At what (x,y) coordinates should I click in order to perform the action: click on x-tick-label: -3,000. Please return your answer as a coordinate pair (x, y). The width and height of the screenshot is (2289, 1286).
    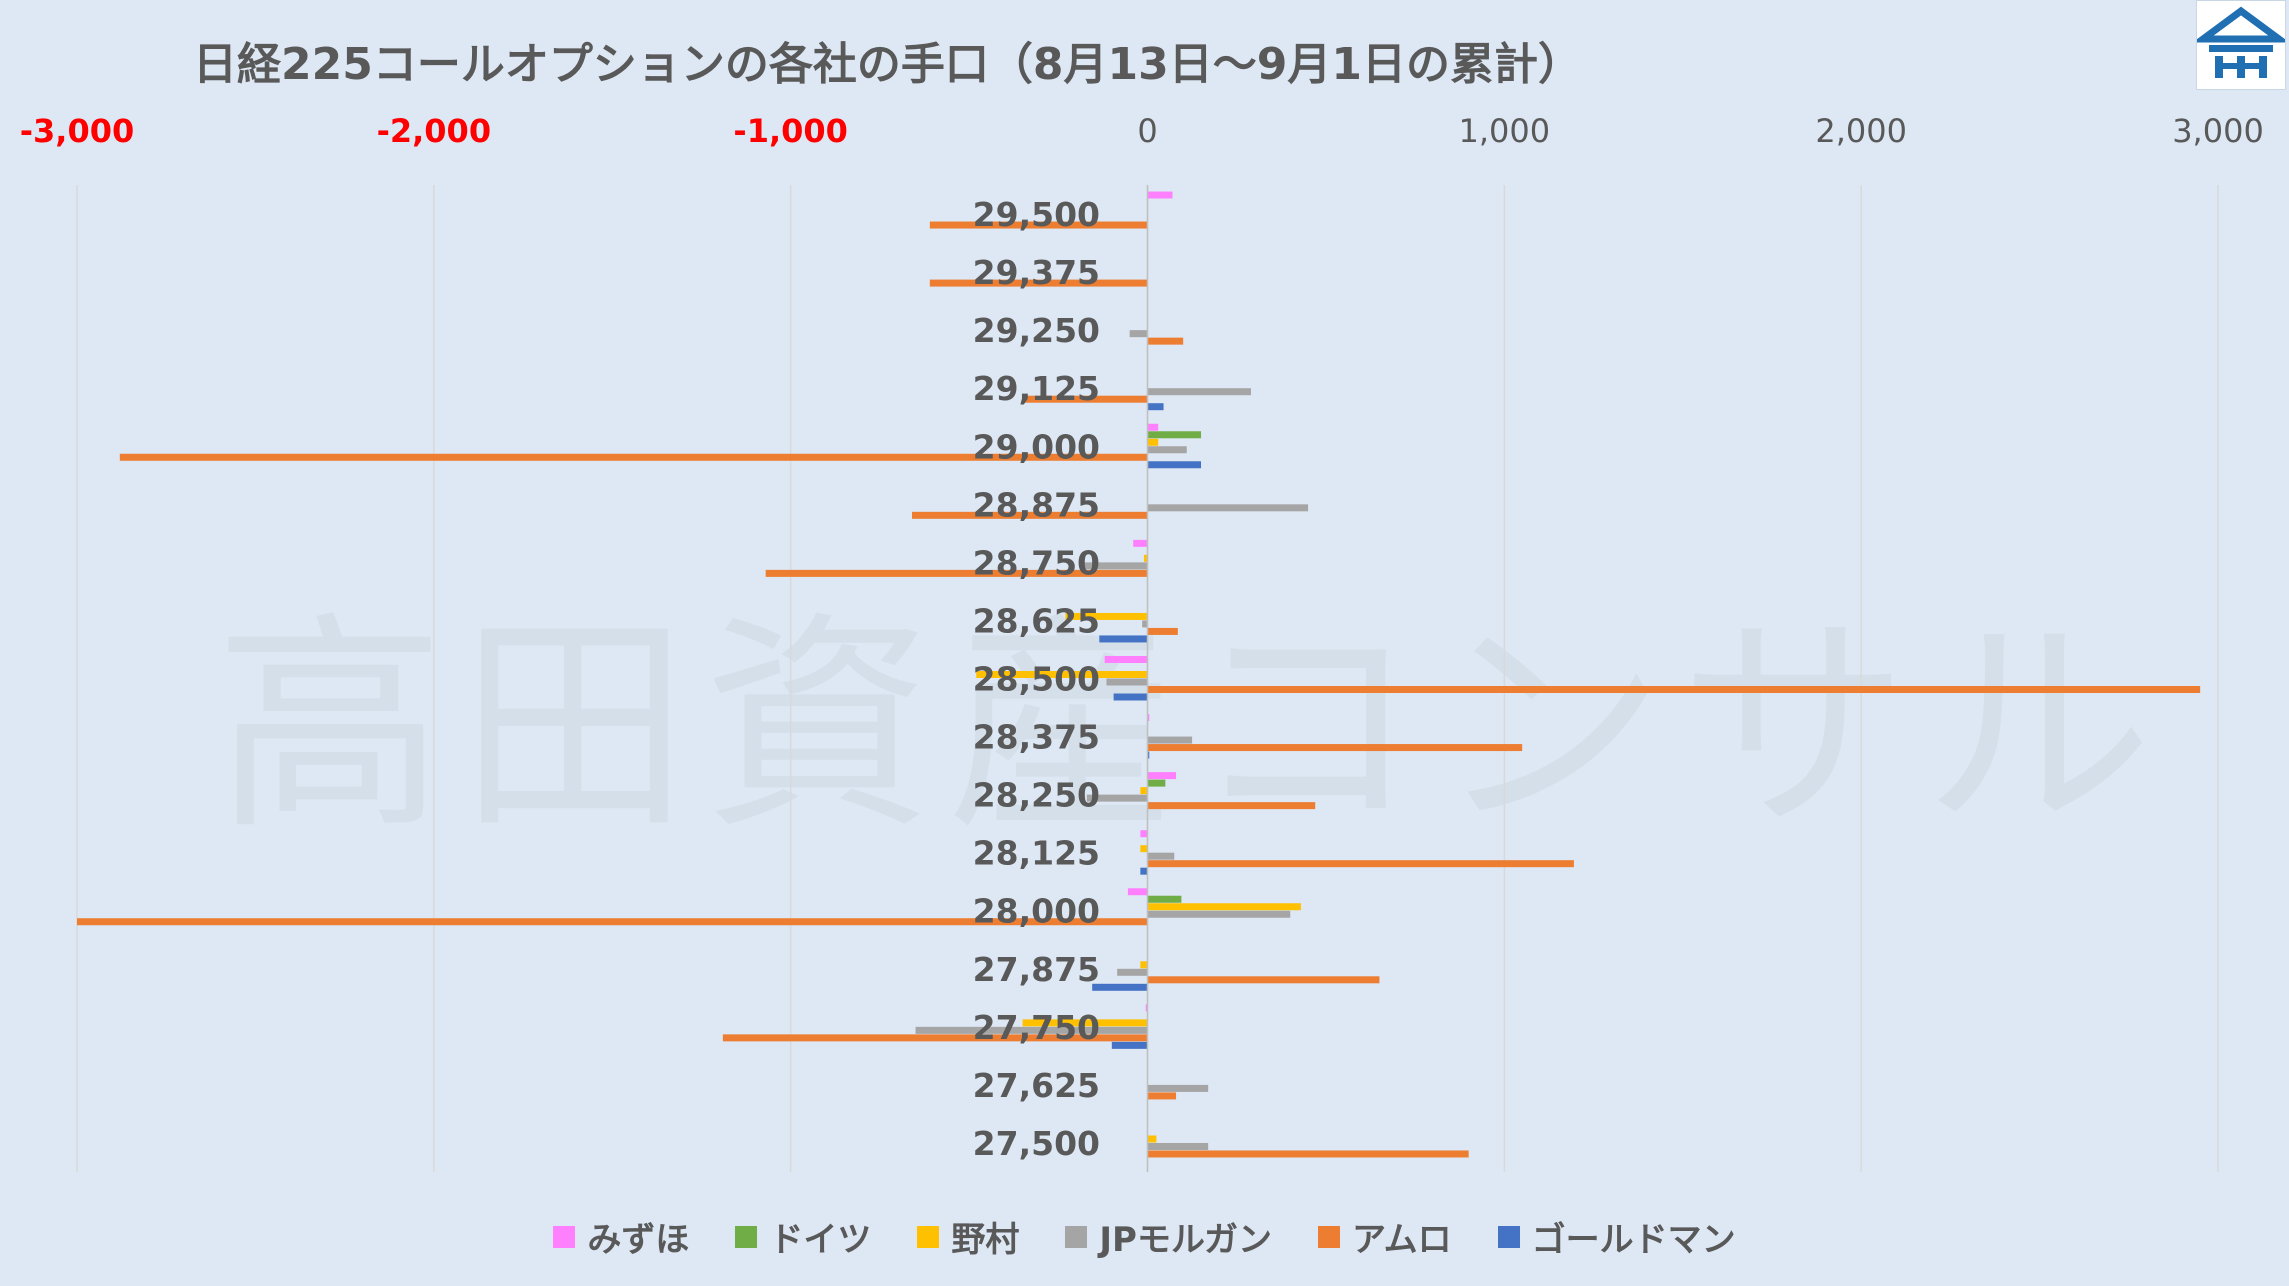
    Looking at the image, I should click on (77, 131).